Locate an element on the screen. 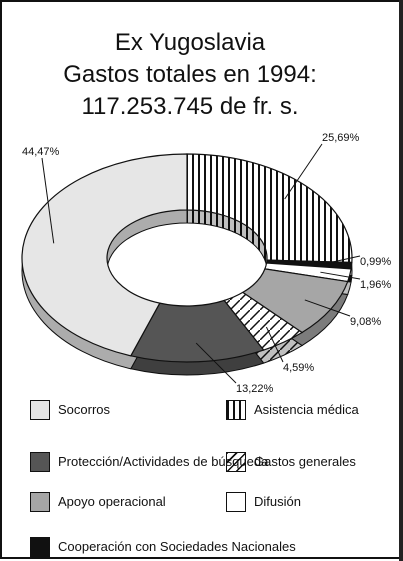 The height and width of the screenshot is (561, 403). data-label: 0,99% is located at coordinates (375, 262).